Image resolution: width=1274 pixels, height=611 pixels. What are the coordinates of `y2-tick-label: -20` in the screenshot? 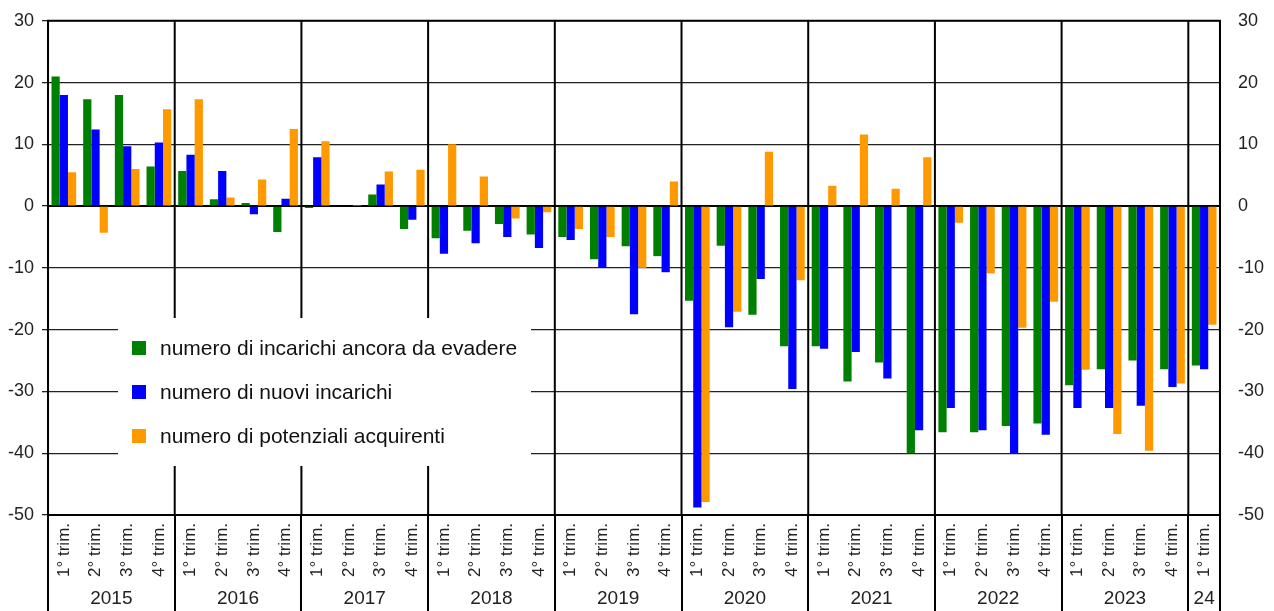 It's located at (1250, 328).